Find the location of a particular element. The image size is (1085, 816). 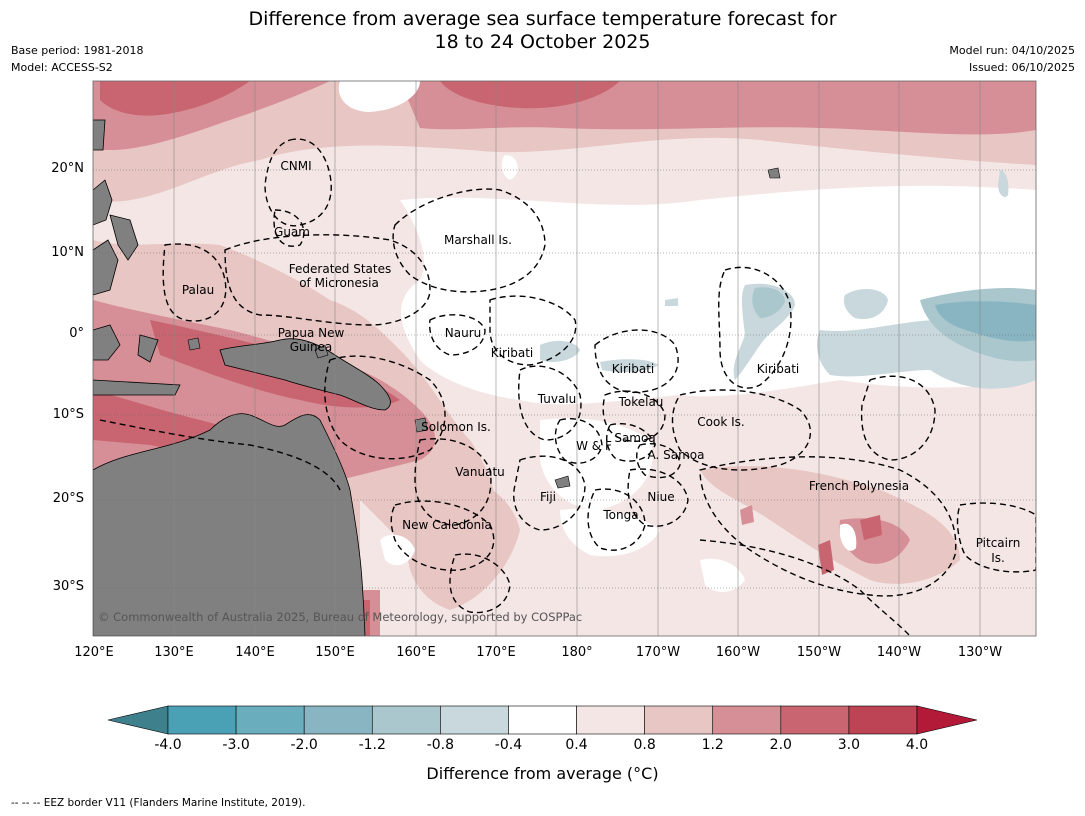

lon-label: 160°W is located at coordinates (738, 652).